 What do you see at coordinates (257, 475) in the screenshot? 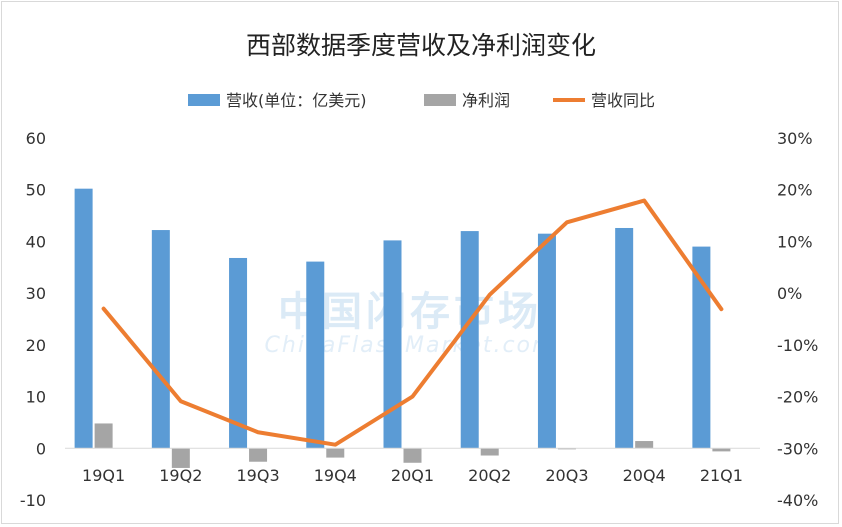
I see `x-axis-tick-label: 19Q3` at bounding box center [257, 475].